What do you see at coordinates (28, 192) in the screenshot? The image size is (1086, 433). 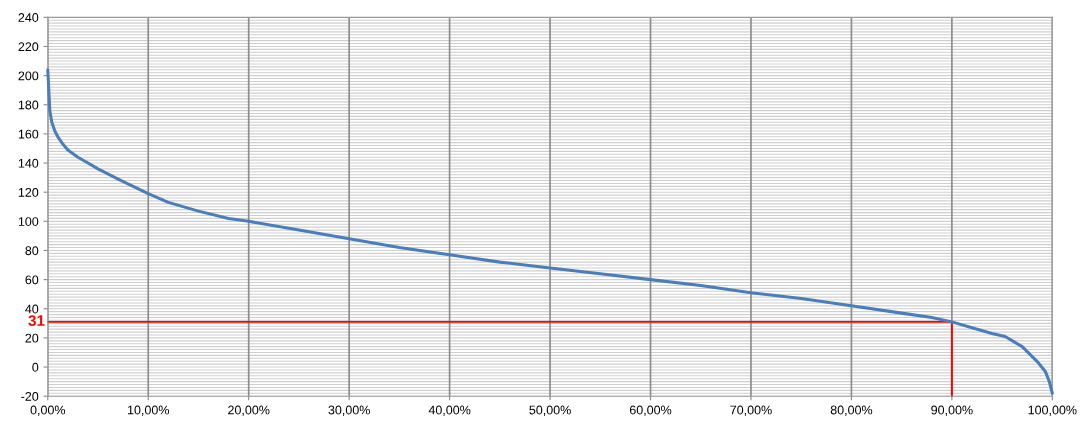 I see `y-tick-label: 120` at bounding box center [28, 192].